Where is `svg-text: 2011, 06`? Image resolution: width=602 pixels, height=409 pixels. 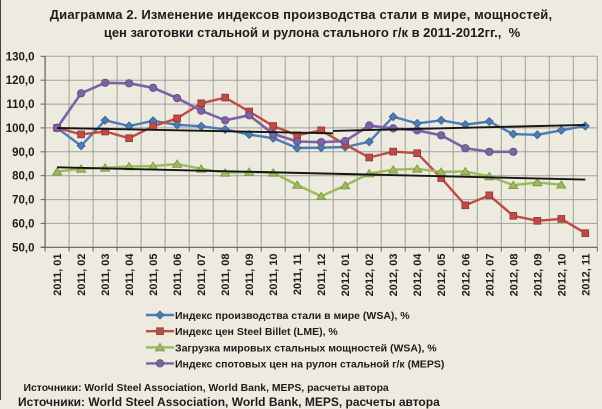 svg-text: 2011, 06 is located at coordinates (178, 275).